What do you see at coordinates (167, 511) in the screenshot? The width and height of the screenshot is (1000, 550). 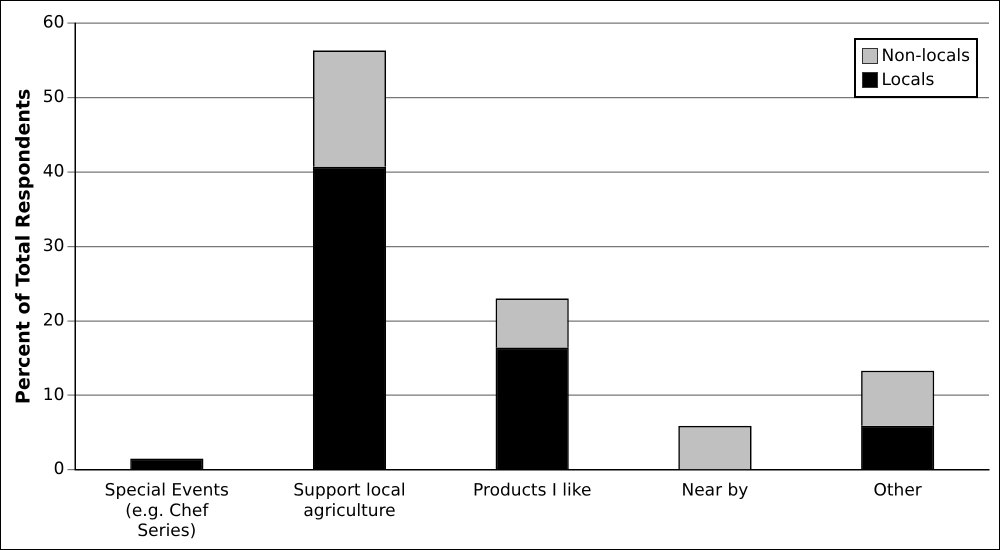 I see `x-tick-label: Special Events (e.g. Chef Series)` at bounding box center [167, 511].